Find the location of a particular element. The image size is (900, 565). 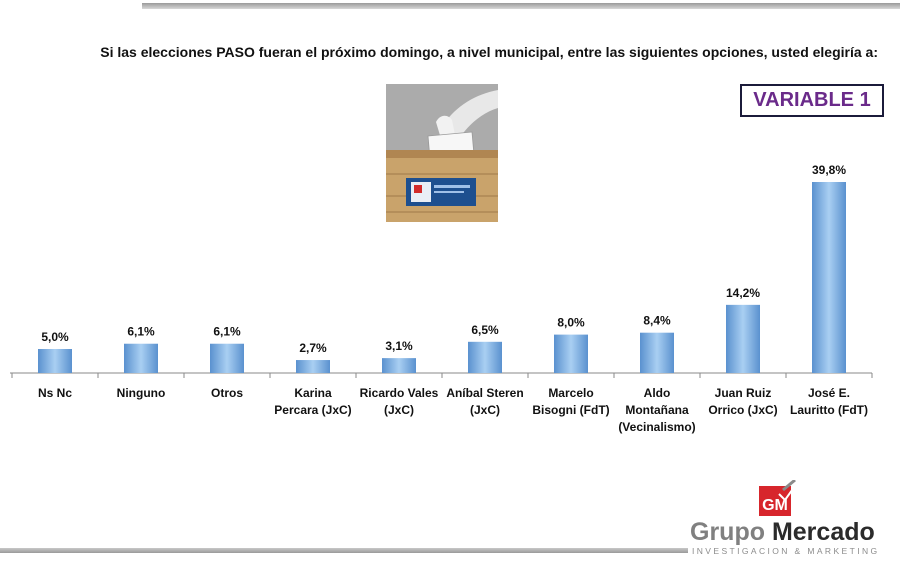

category-label: Ninguno is located at coordinates (141, 393).